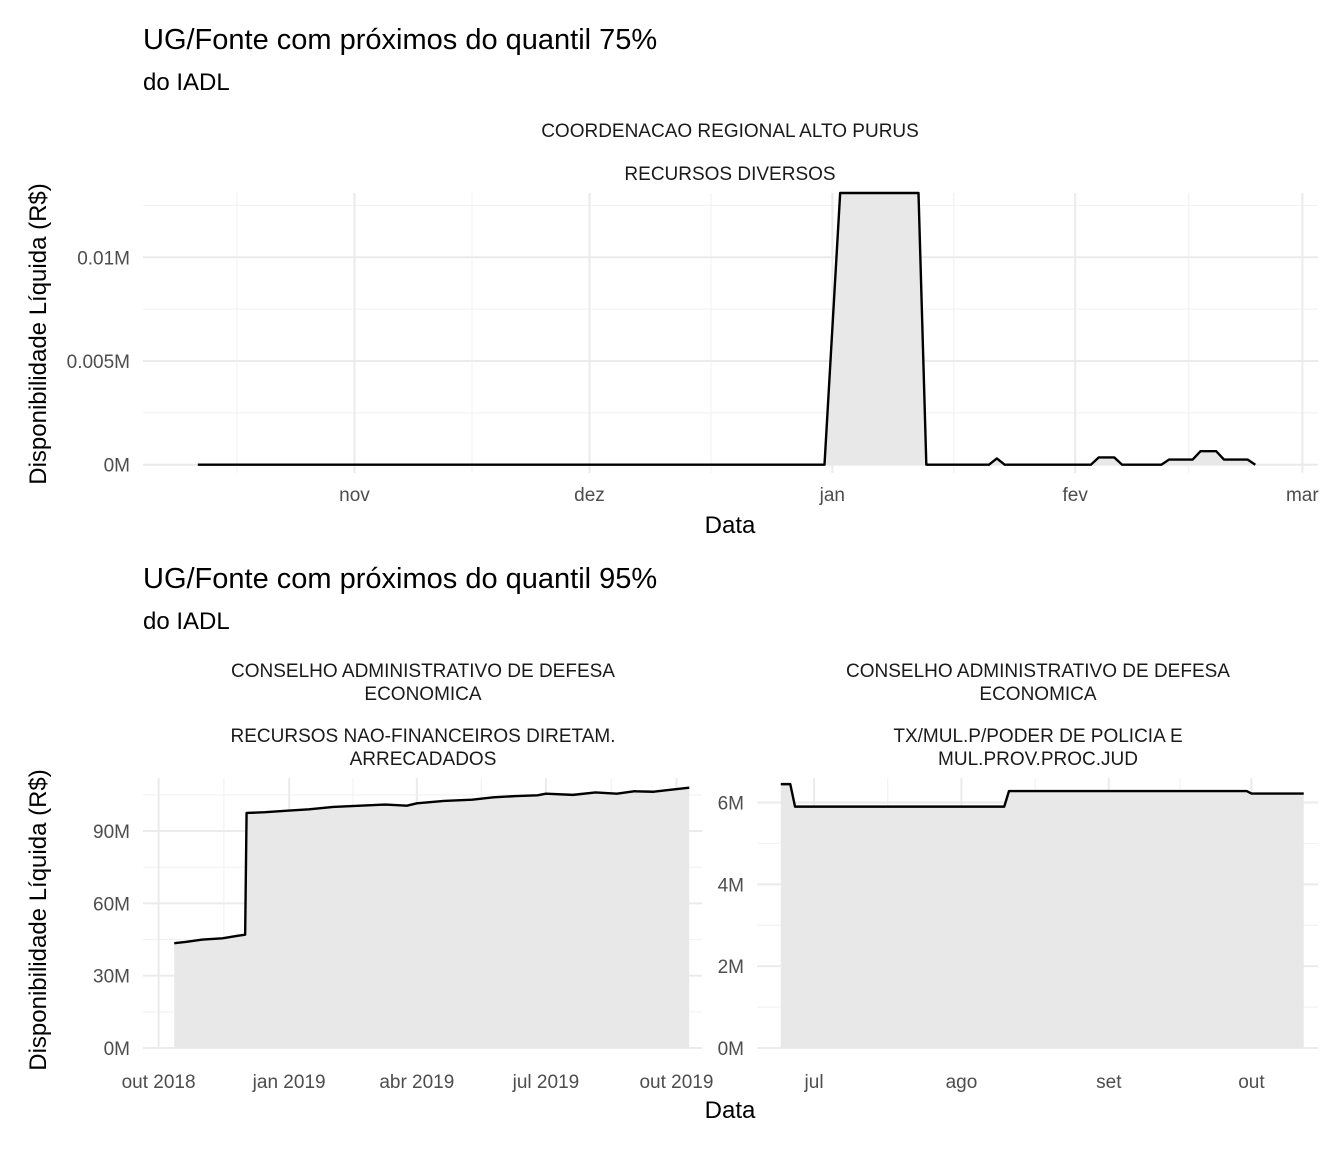  I want to click on x-tick-label: dez, so click(589, 495).